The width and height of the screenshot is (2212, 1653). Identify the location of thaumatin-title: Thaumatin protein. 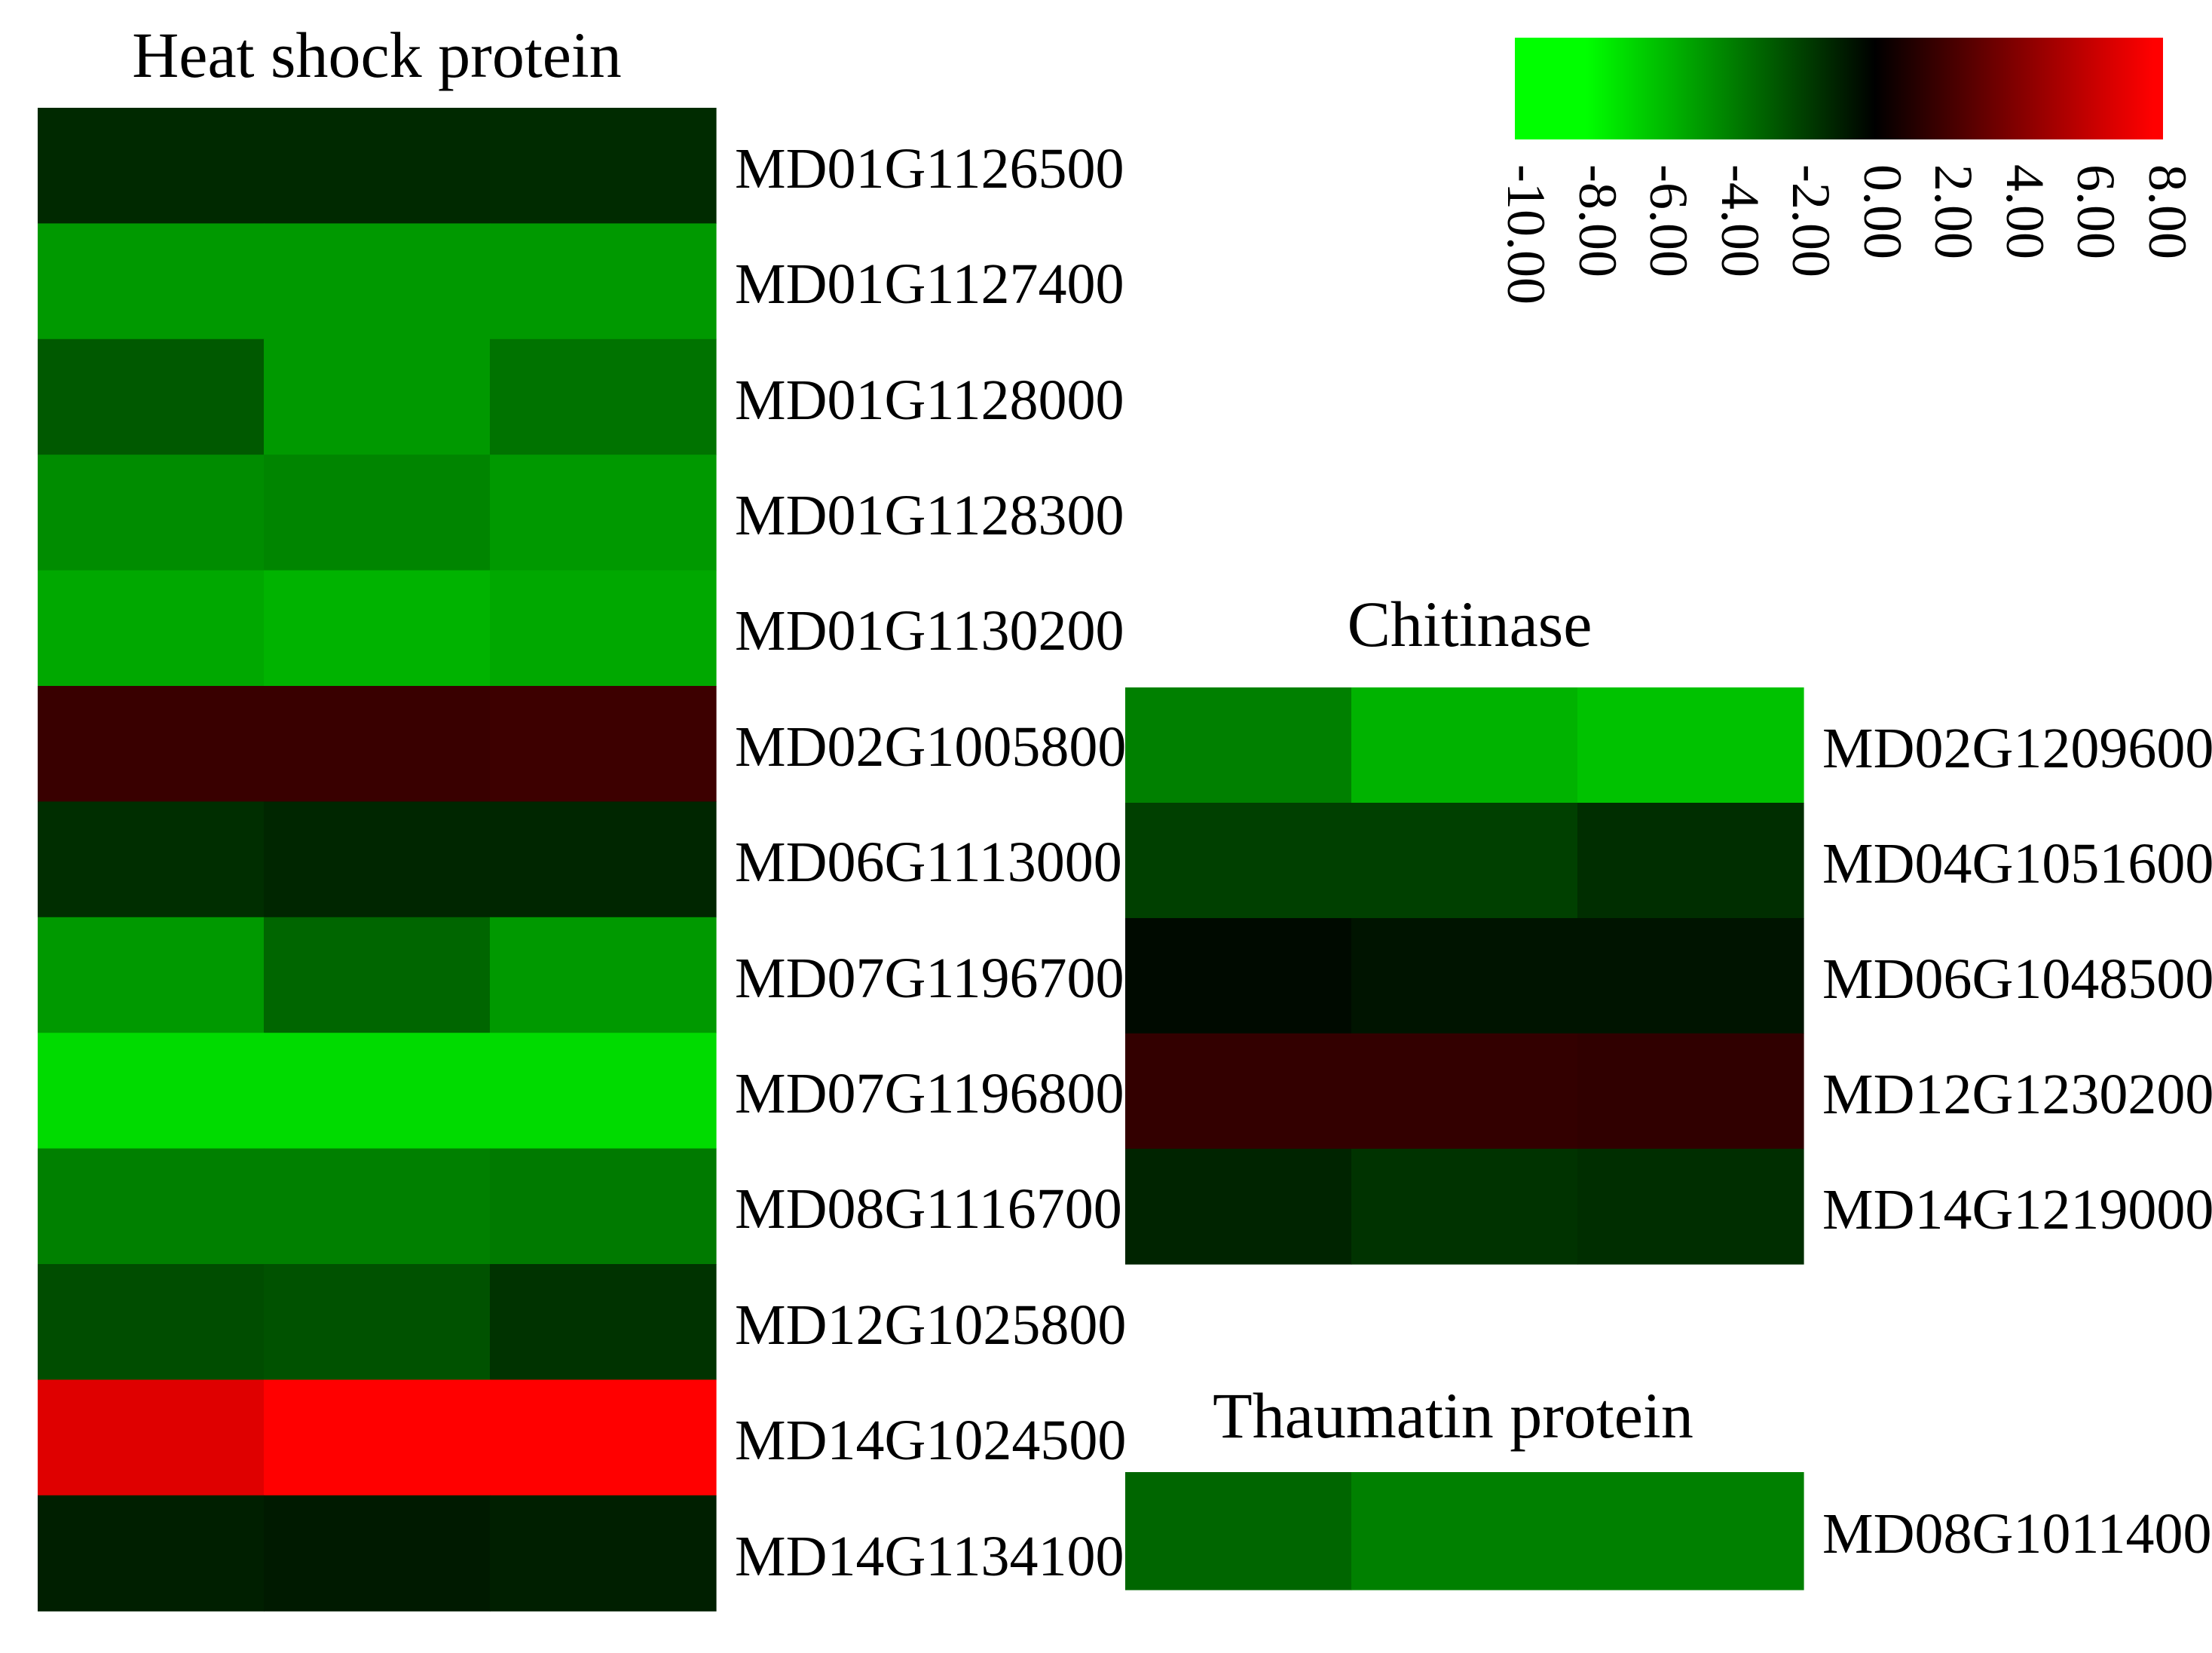
(1453, 1415).